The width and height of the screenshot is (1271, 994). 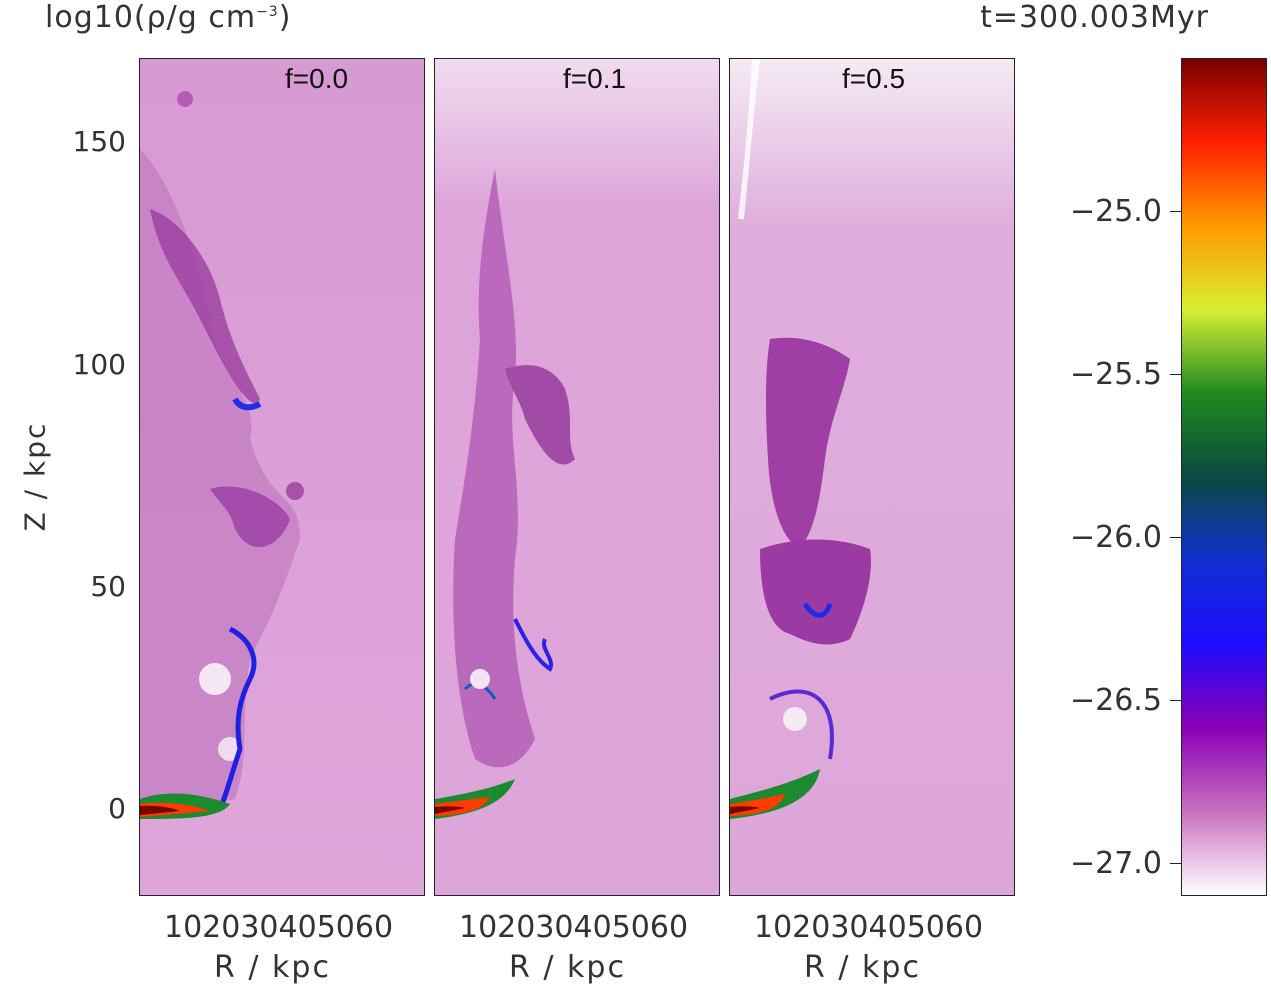 What do you see at coordinates (99, 364) in the screenshot?
I see `y-tick-label: 100` at bounding box center [99, 364].